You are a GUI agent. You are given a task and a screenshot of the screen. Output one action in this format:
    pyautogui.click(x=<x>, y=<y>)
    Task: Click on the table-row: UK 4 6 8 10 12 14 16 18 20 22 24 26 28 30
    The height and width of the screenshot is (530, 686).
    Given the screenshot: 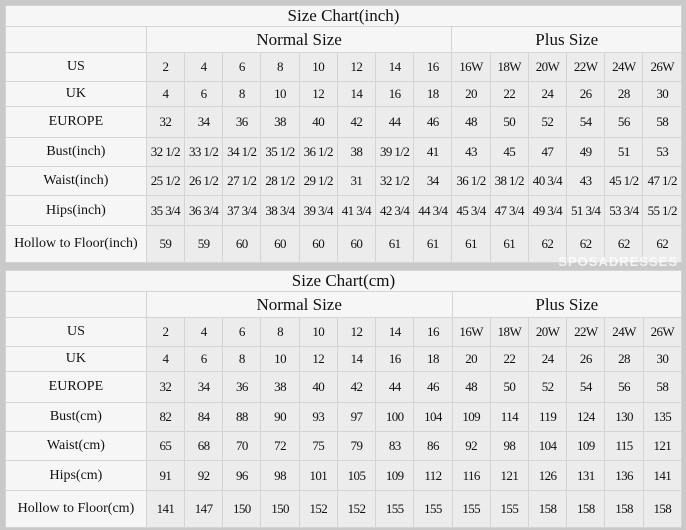 What is the action you would take?
    pyautogui.click(x=344, y=359)
    